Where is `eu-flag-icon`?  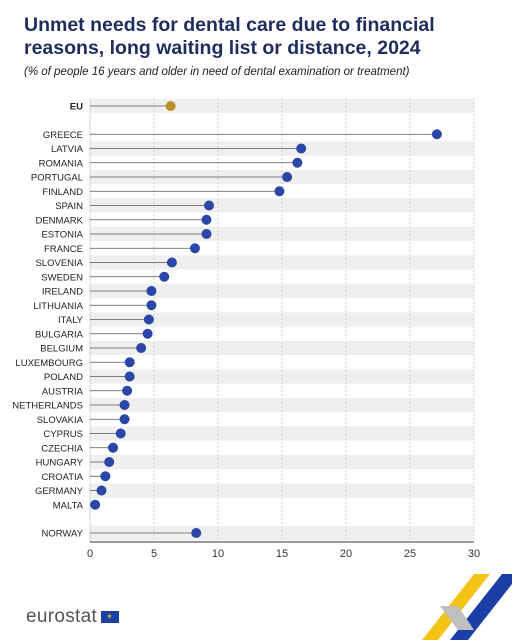 eu-flag-icon is located at coordinates (110, 617).